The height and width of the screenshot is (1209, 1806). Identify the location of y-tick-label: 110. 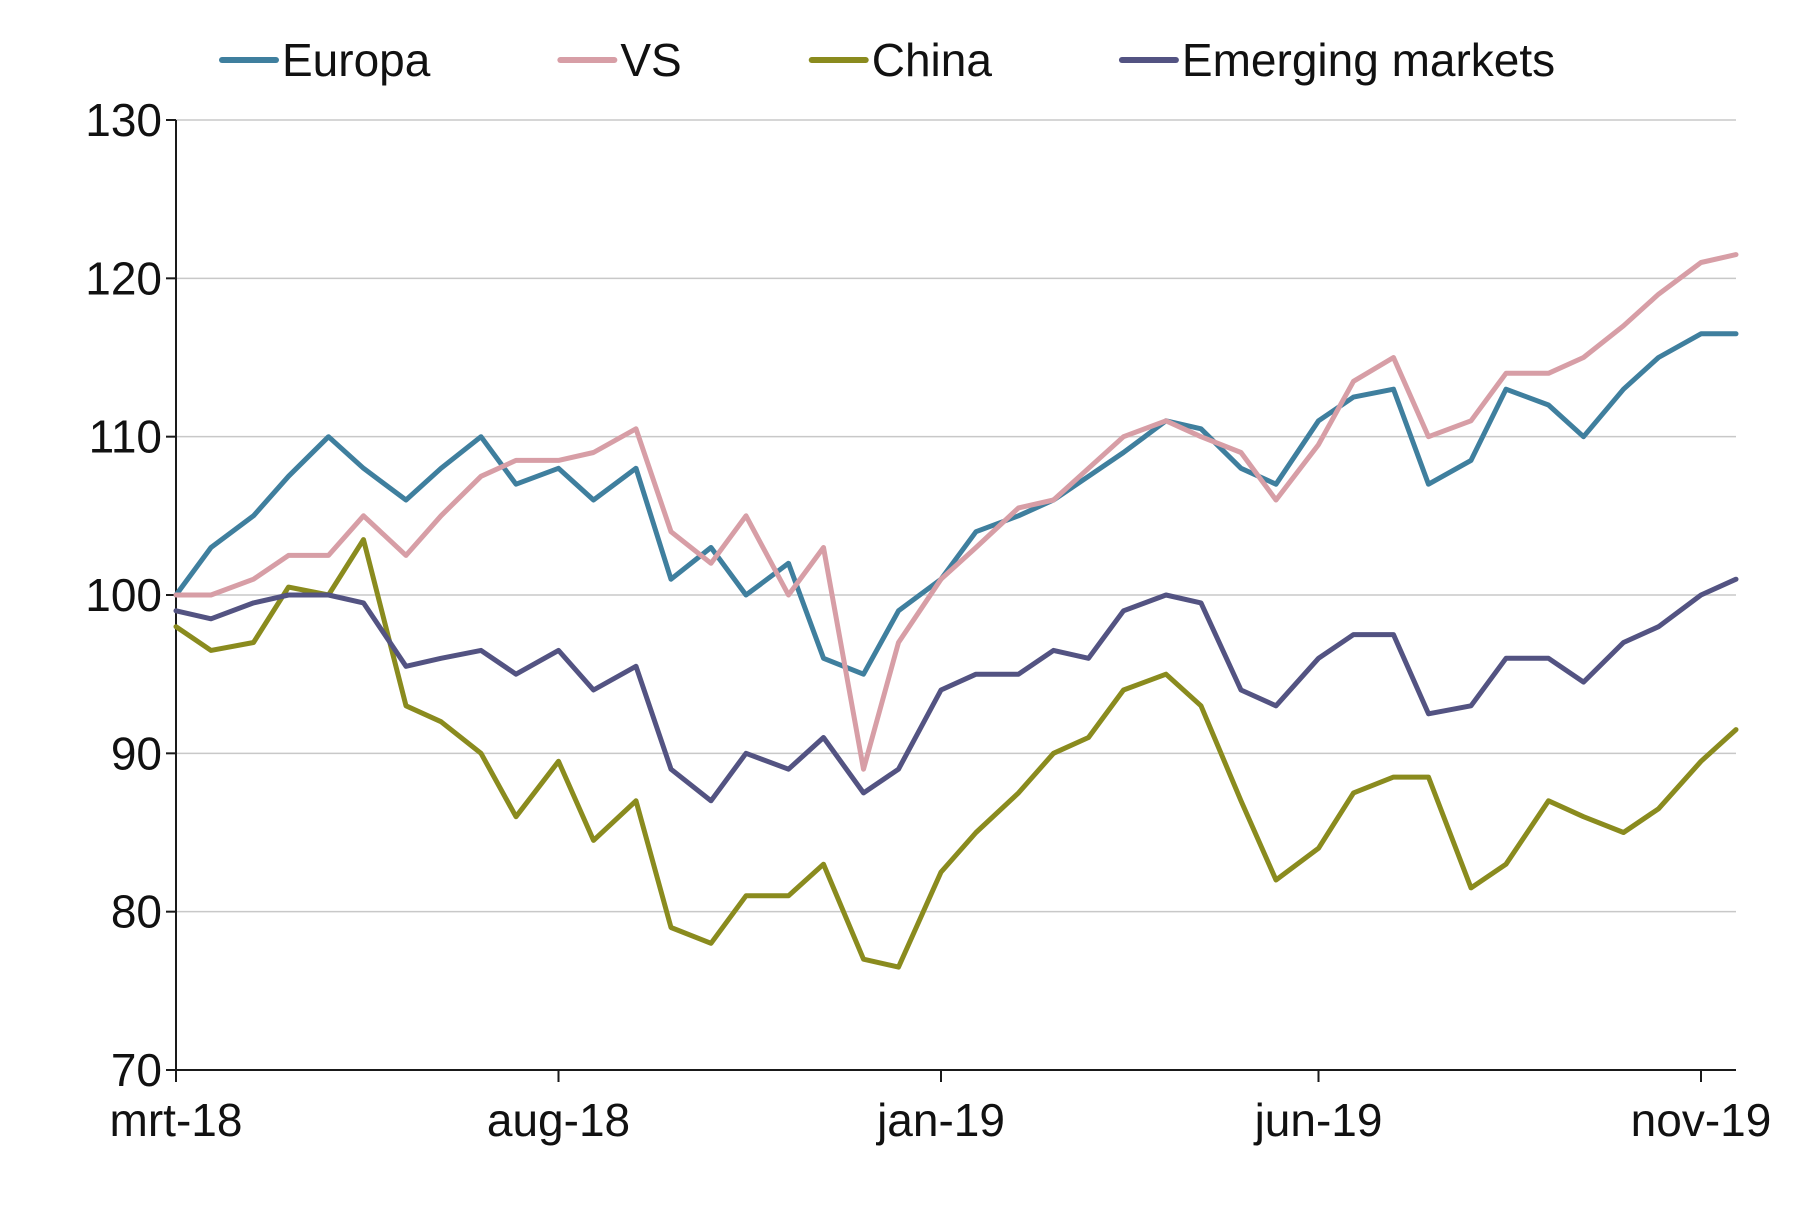
(125, 437).